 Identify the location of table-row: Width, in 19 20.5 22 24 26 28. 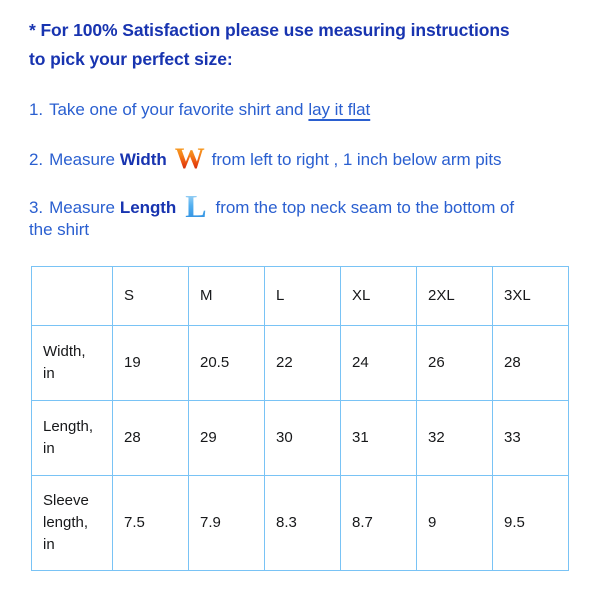
(300, 363).